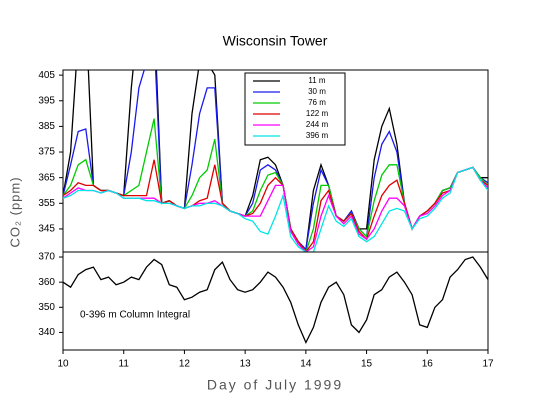 The image size is (550, 409). What do you see at coordinates (317, 124) in the screenshot?
I see `legend-label: 244 m` at bounding box center [317, 124].